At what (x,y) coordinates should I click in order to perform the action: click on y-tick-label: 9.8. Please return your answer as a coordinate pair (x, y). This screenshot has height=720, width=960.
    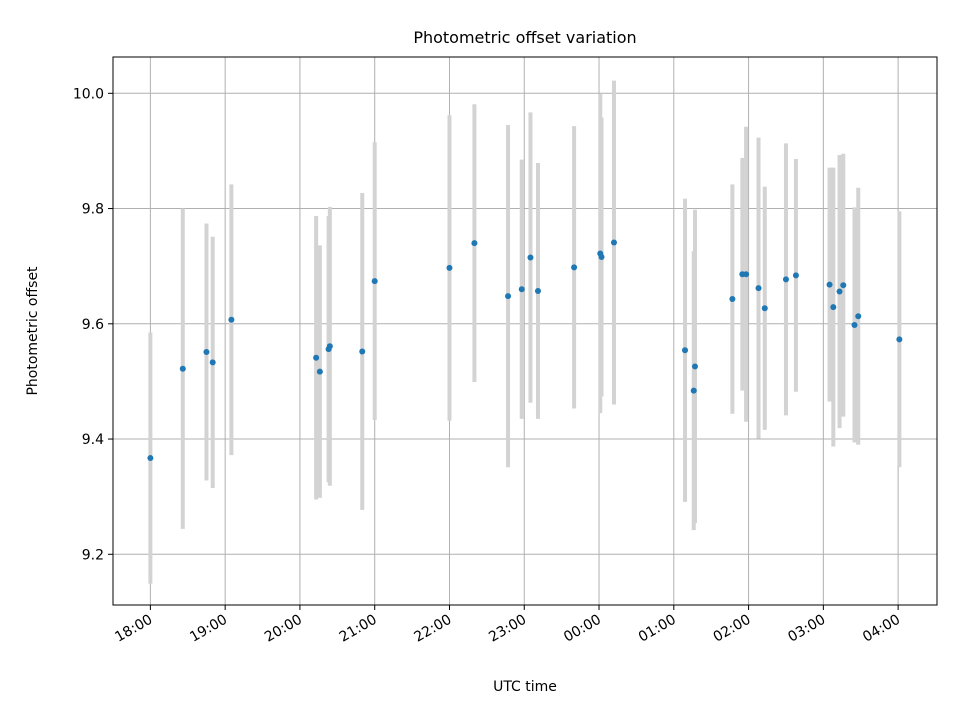
    Looking at the image, I should click on (93, 210).